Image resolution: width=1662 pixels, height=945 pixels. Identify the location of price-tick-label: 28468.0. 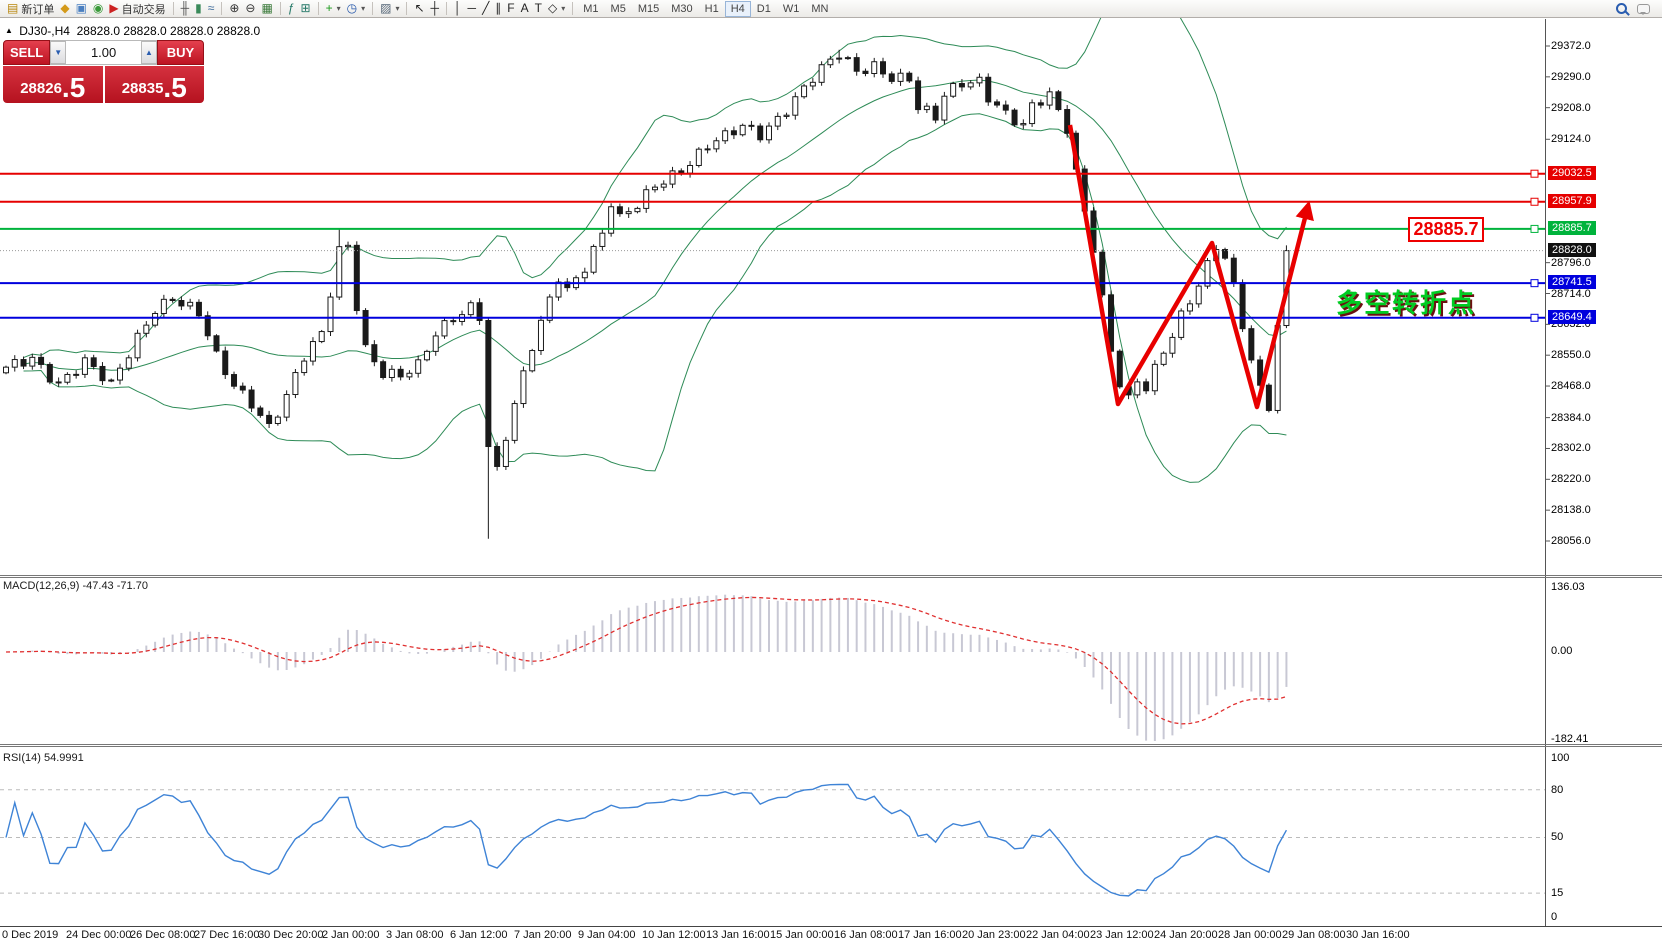
(1571, 386).